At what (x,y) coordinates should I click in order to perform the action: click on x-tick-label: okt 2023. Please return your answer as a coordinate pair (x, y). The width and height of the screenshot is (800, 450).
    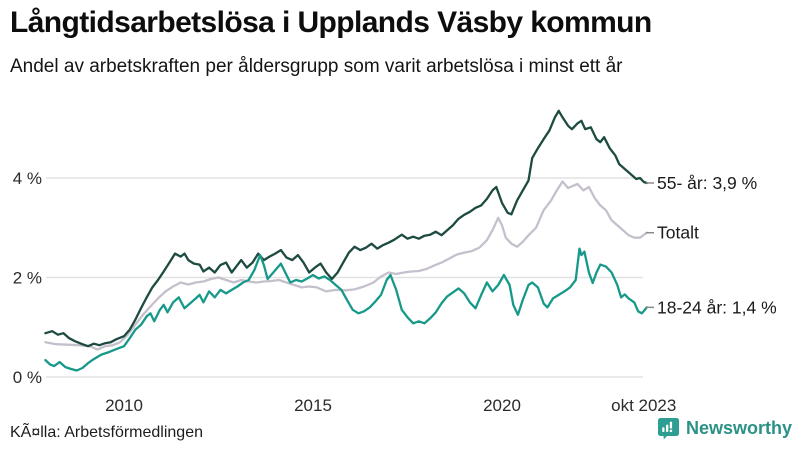
    Looking at the image, I should click on (643, 405).